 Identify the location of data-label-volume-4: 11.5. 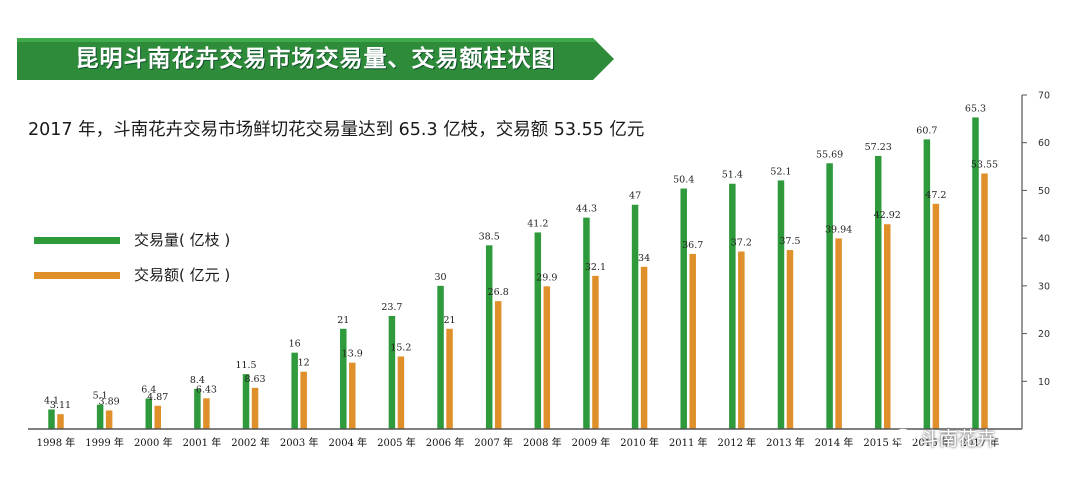
(245, 365).